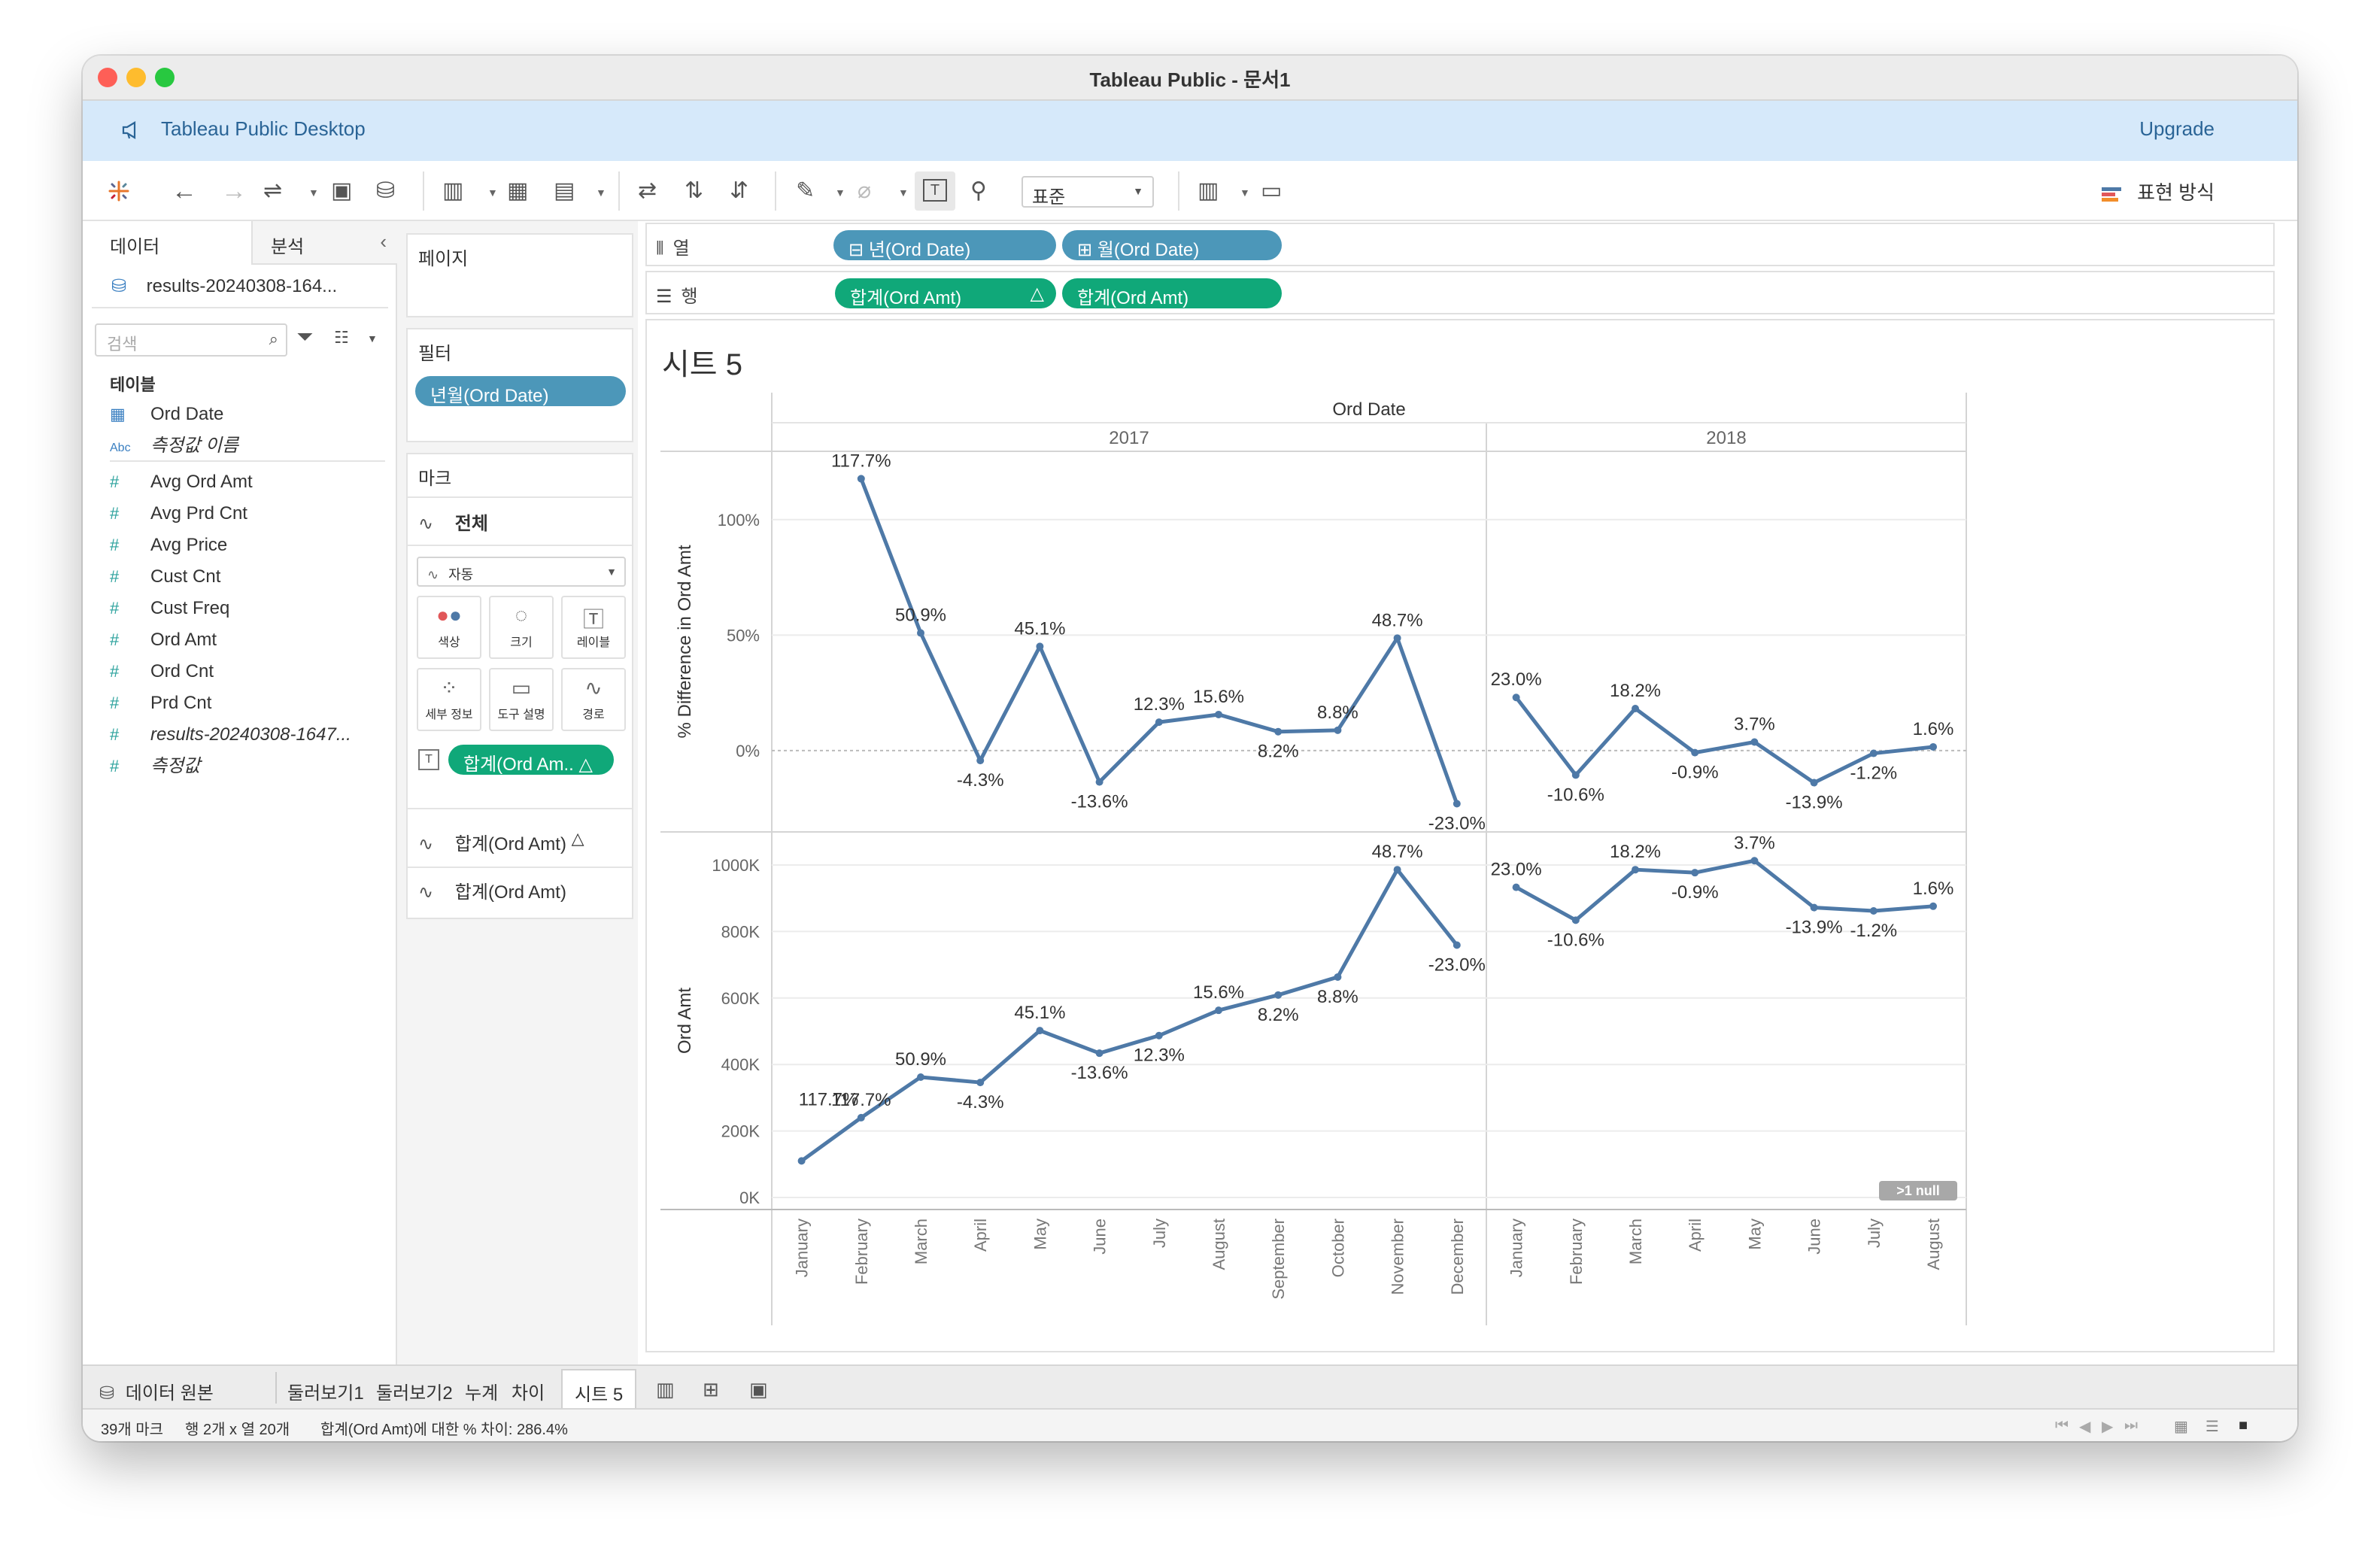 Image resolution: width=2380 pixels, height=1551 pixels. What do you see at coordinates (1172, 293) in the screenshot?
I see `rows-pill-amount: 합계(Ord Amt)` at bounding box center [1172, 293].